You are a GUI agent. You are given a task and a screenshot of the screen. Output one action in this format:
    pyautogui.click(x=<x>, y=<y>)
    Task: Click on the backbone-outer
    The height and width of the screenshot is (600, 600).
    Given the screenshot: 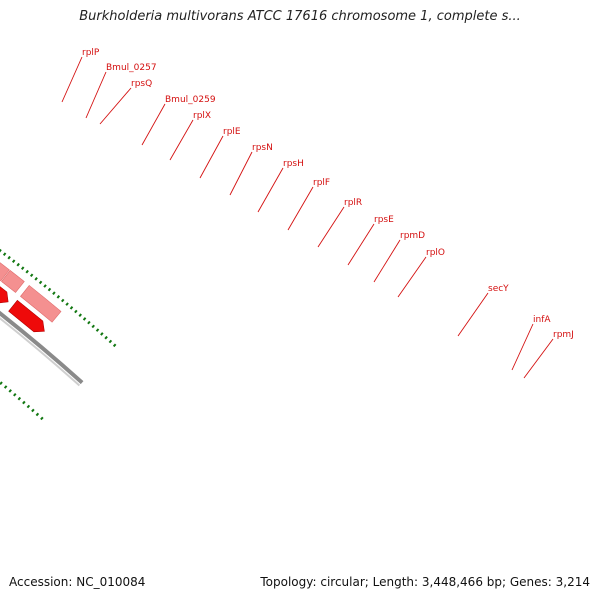 What is the action you would take?
    pyautogui.click(x=42, y=347)
    